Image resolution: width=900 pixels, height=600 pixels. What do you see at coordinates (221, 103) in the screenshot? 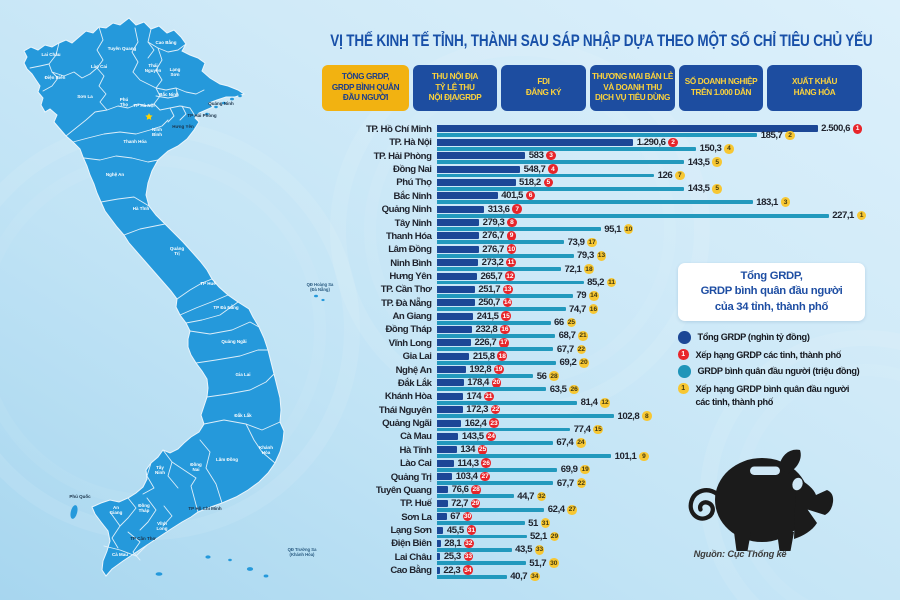
I see `svg-text: Quảng Ninh` at bounding box center [221, 103].